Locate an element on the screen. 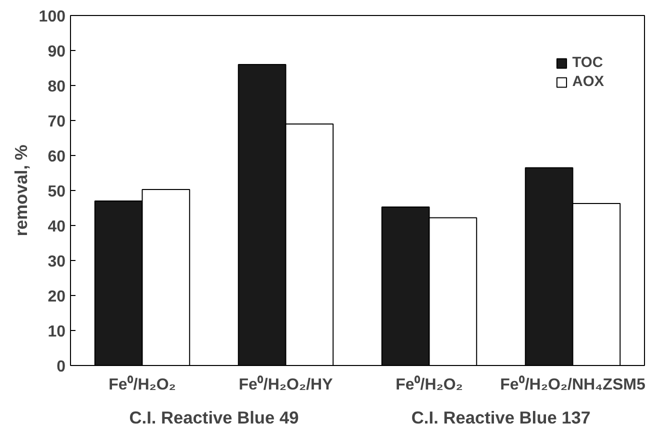 This screenshot has height=435, width=664. y-tick-label: 60 is located at coordinates (57, 157).